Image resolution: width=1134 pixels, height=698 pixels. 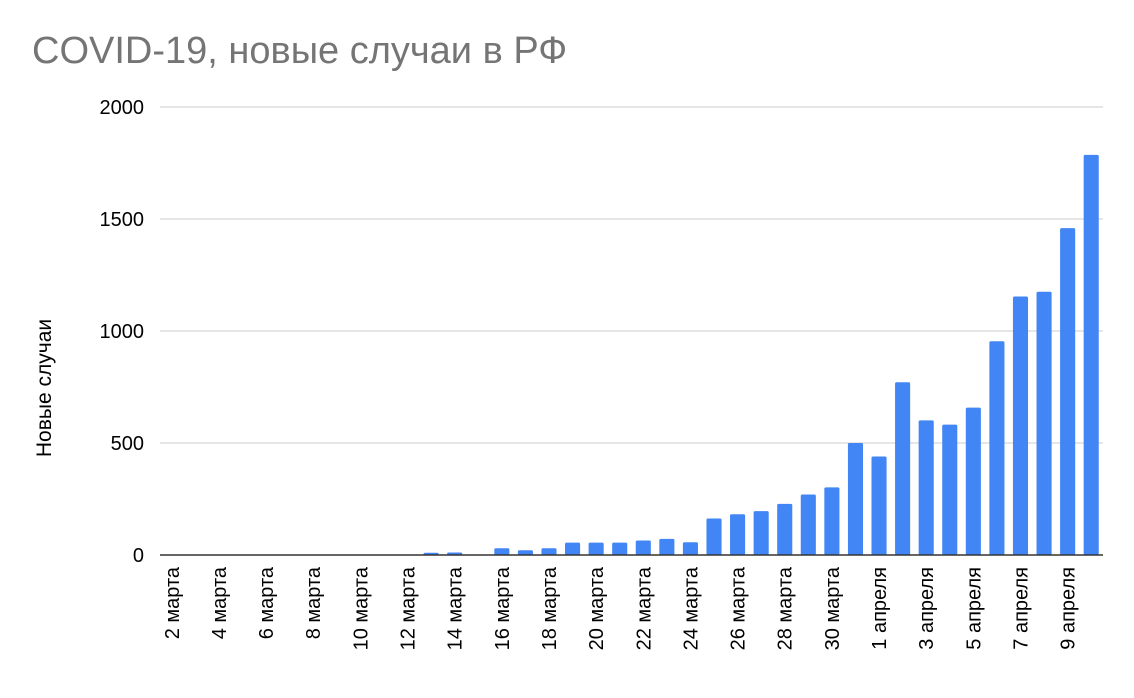 What do you see at coordinates (220, 602) in the screenshot?
I see `x-tick-label: 4 марта` at bounding box center [220, 602].